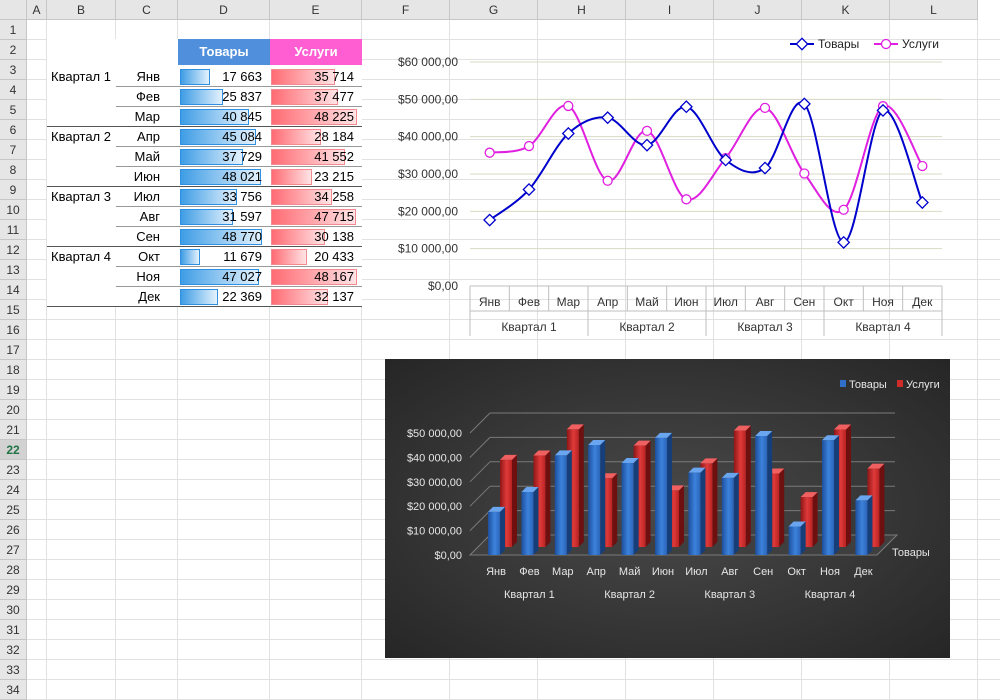 This screenshot has height=700, width=1000. I want to click on column-header-K: K, so click(846, 10).